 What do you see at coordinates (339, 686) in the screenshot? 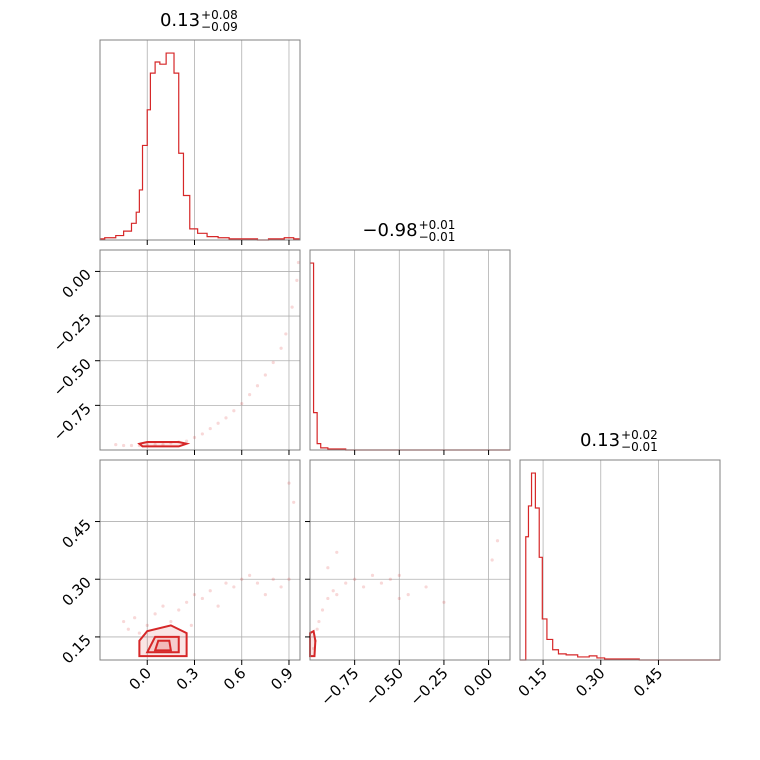
I see `scatter-2-1-xtick-label: −0.75` at bounding box center [339, 686].